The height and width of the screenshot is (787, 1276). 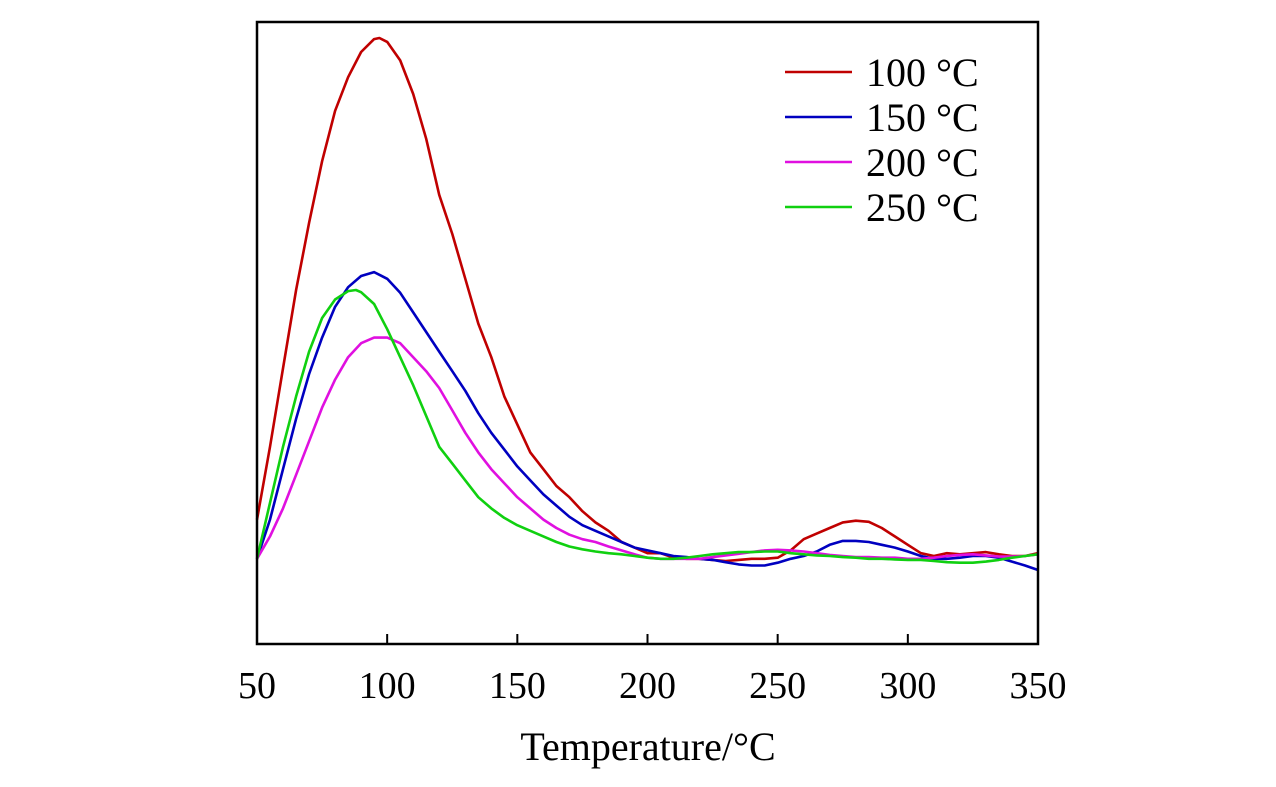 I want to click on x-tick-label: 350, so click(x=1038, y=686).